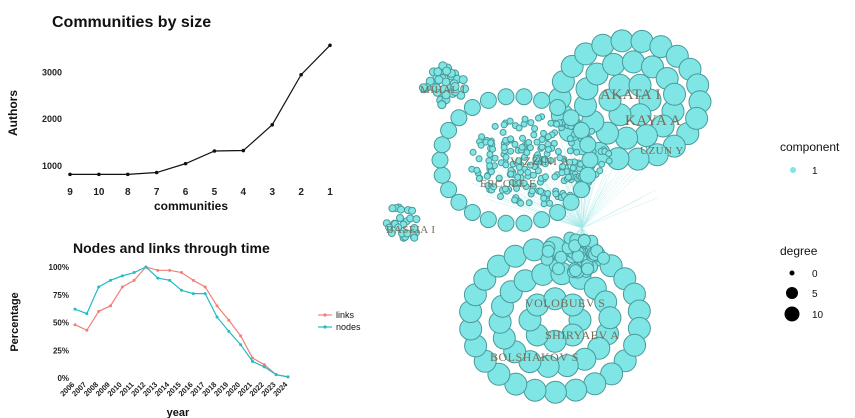  What do you see at coordinates (15, 321) in the screenshot?
I see `chart2-ylabel: Percentage` at bounding box center [15, 321].